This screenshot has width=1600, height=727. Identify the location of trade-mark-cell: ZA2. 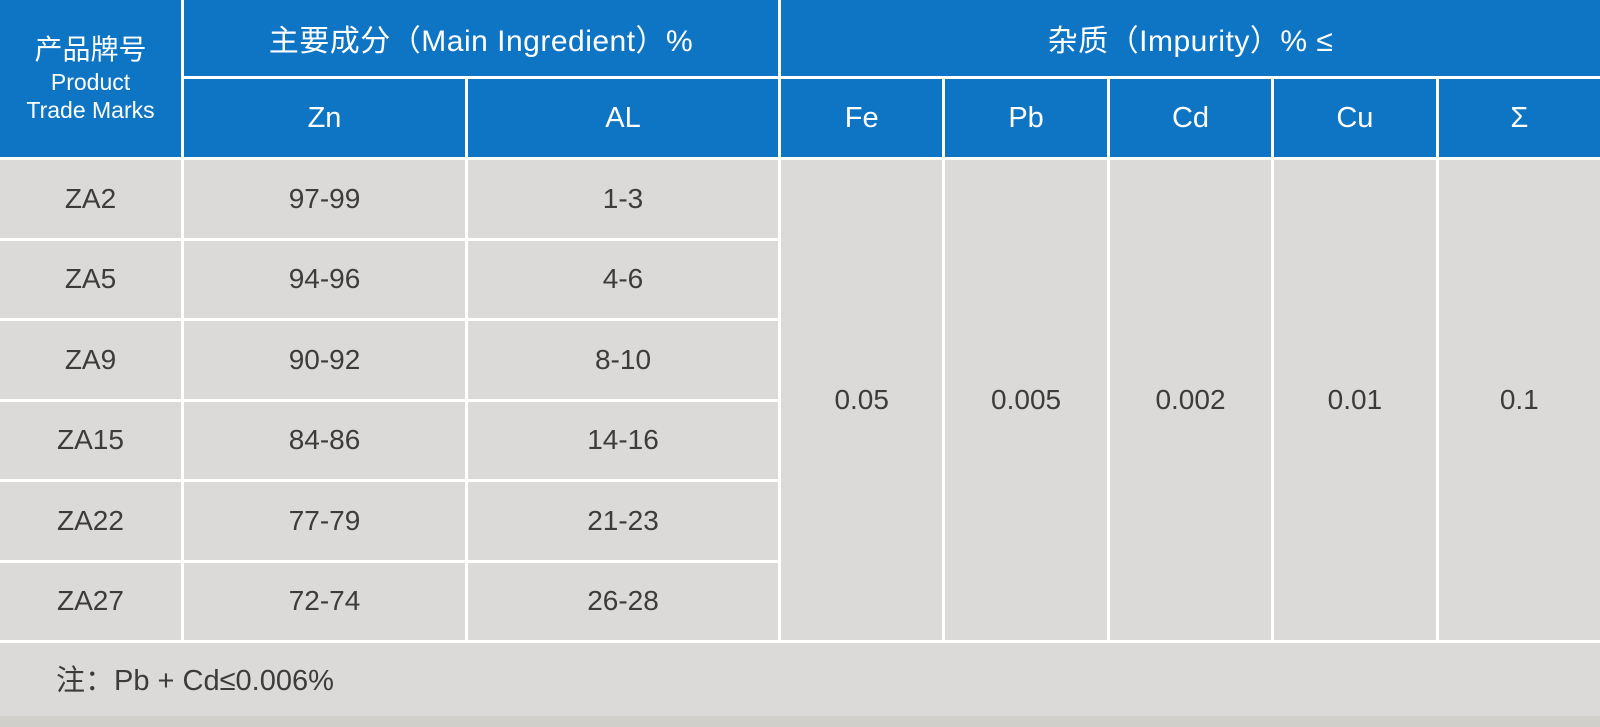
(90, 199).